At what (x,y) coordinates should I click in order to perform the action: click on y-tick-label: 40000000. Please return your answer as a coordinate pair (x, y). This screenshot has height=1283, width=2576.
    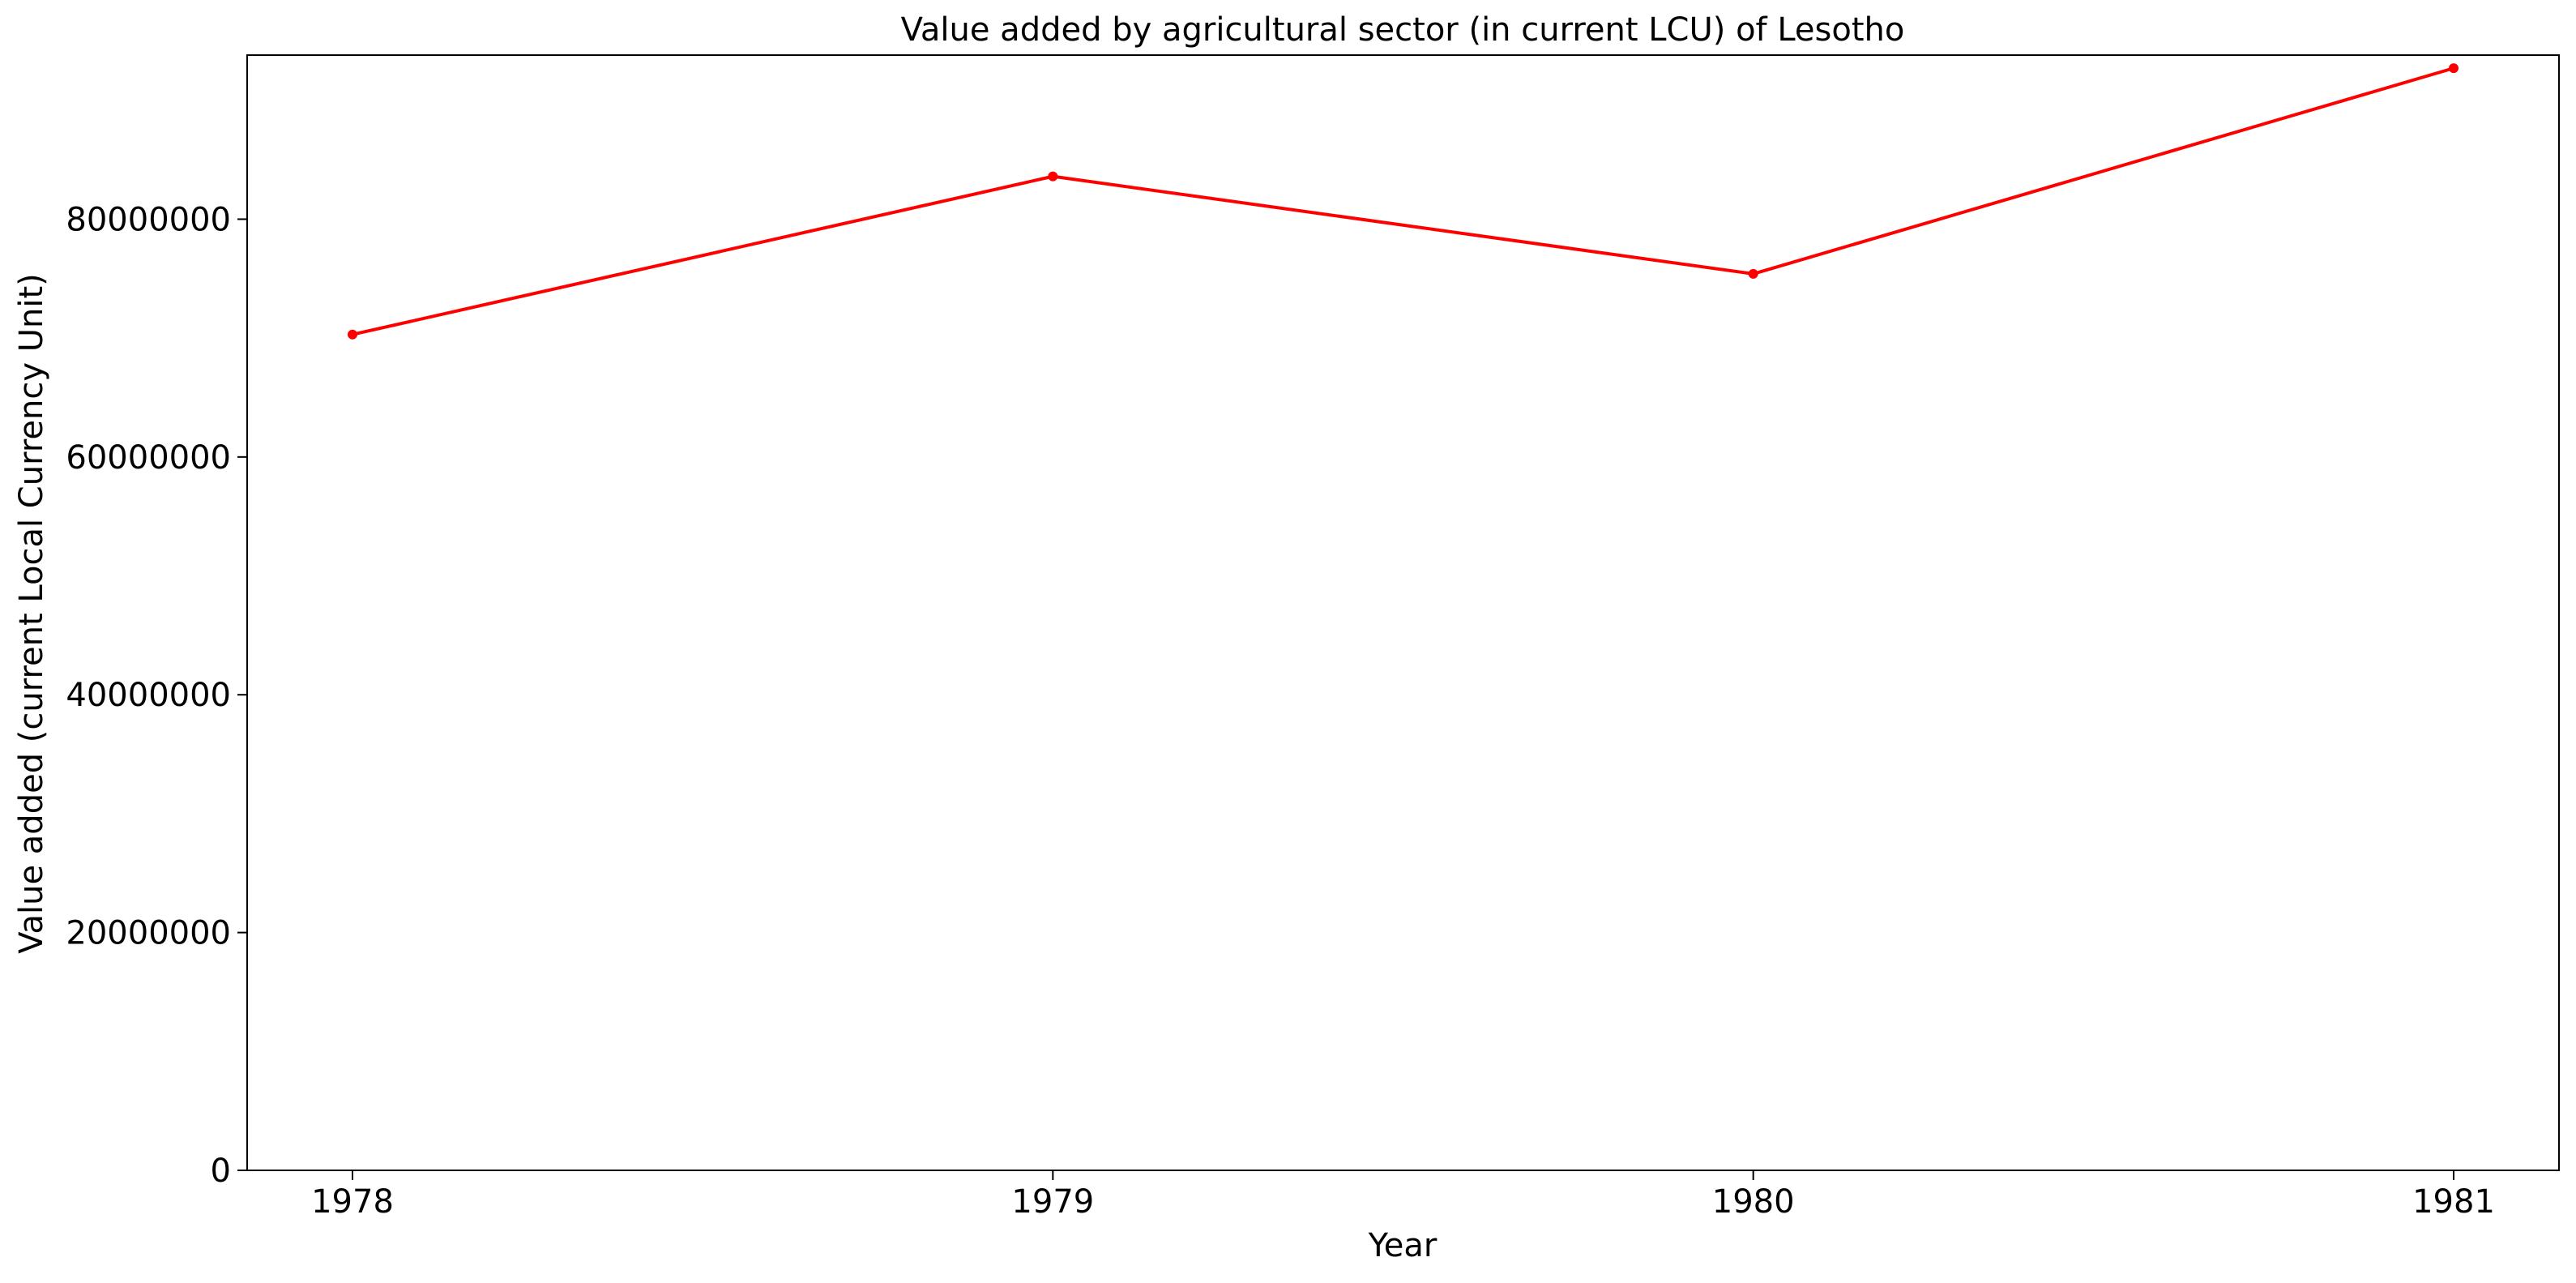
    Looking at the image, I should click on (148, 695).